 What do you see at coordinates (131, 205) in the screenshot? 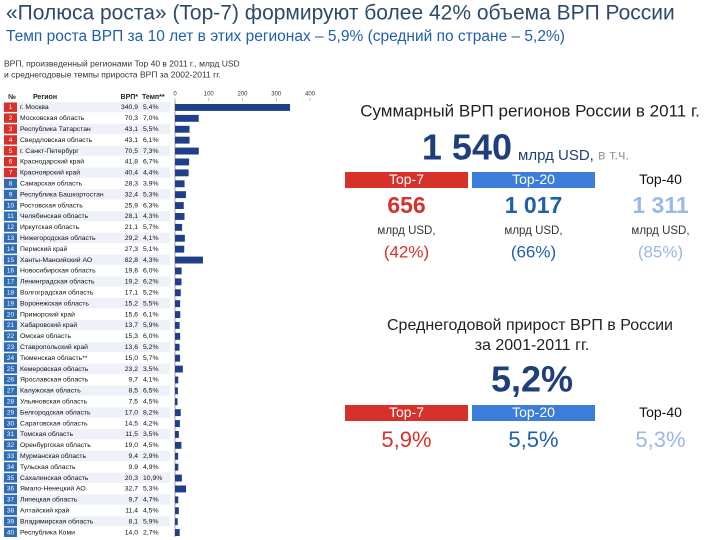
I see `grp-value: 25,9` at bounding box center [131, 205].